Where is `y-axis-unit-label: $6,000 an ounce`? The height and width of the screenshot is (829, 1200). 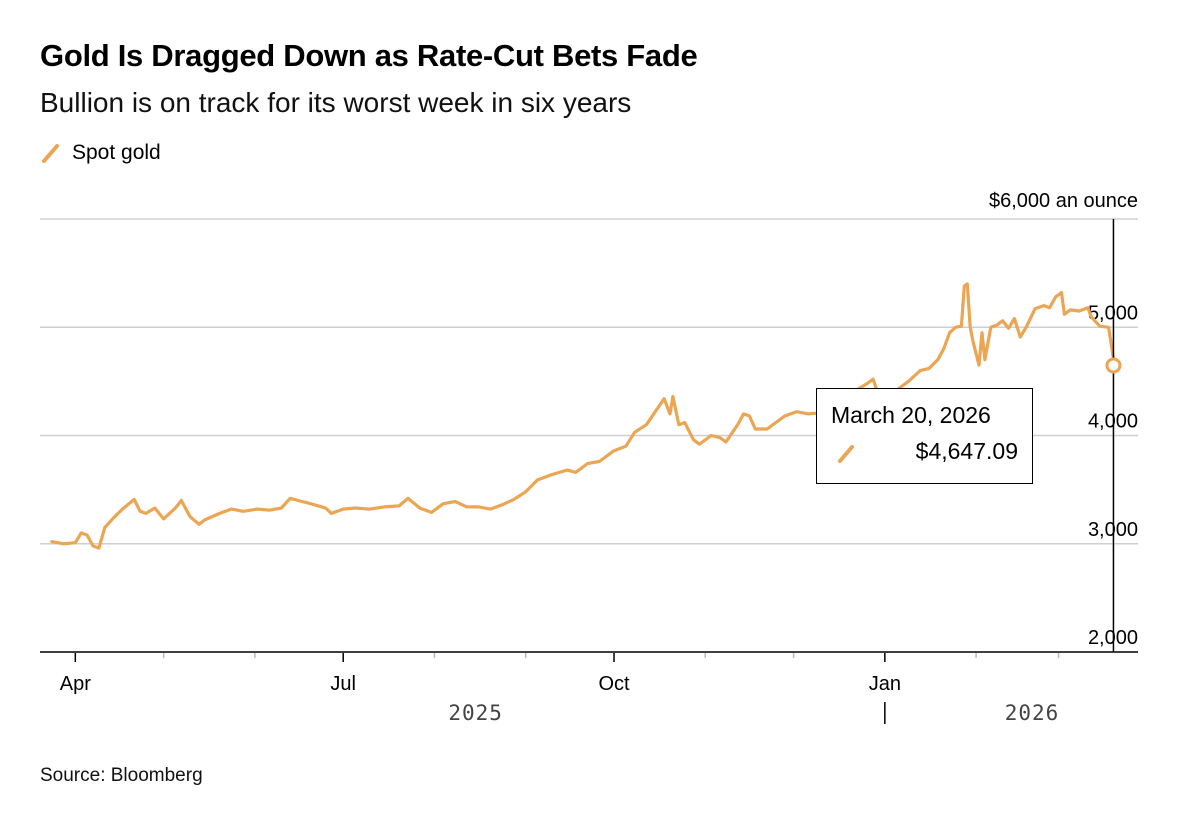 y-axis-unit-label: $6,000 an ounce is located at coordinates (1063, 201).